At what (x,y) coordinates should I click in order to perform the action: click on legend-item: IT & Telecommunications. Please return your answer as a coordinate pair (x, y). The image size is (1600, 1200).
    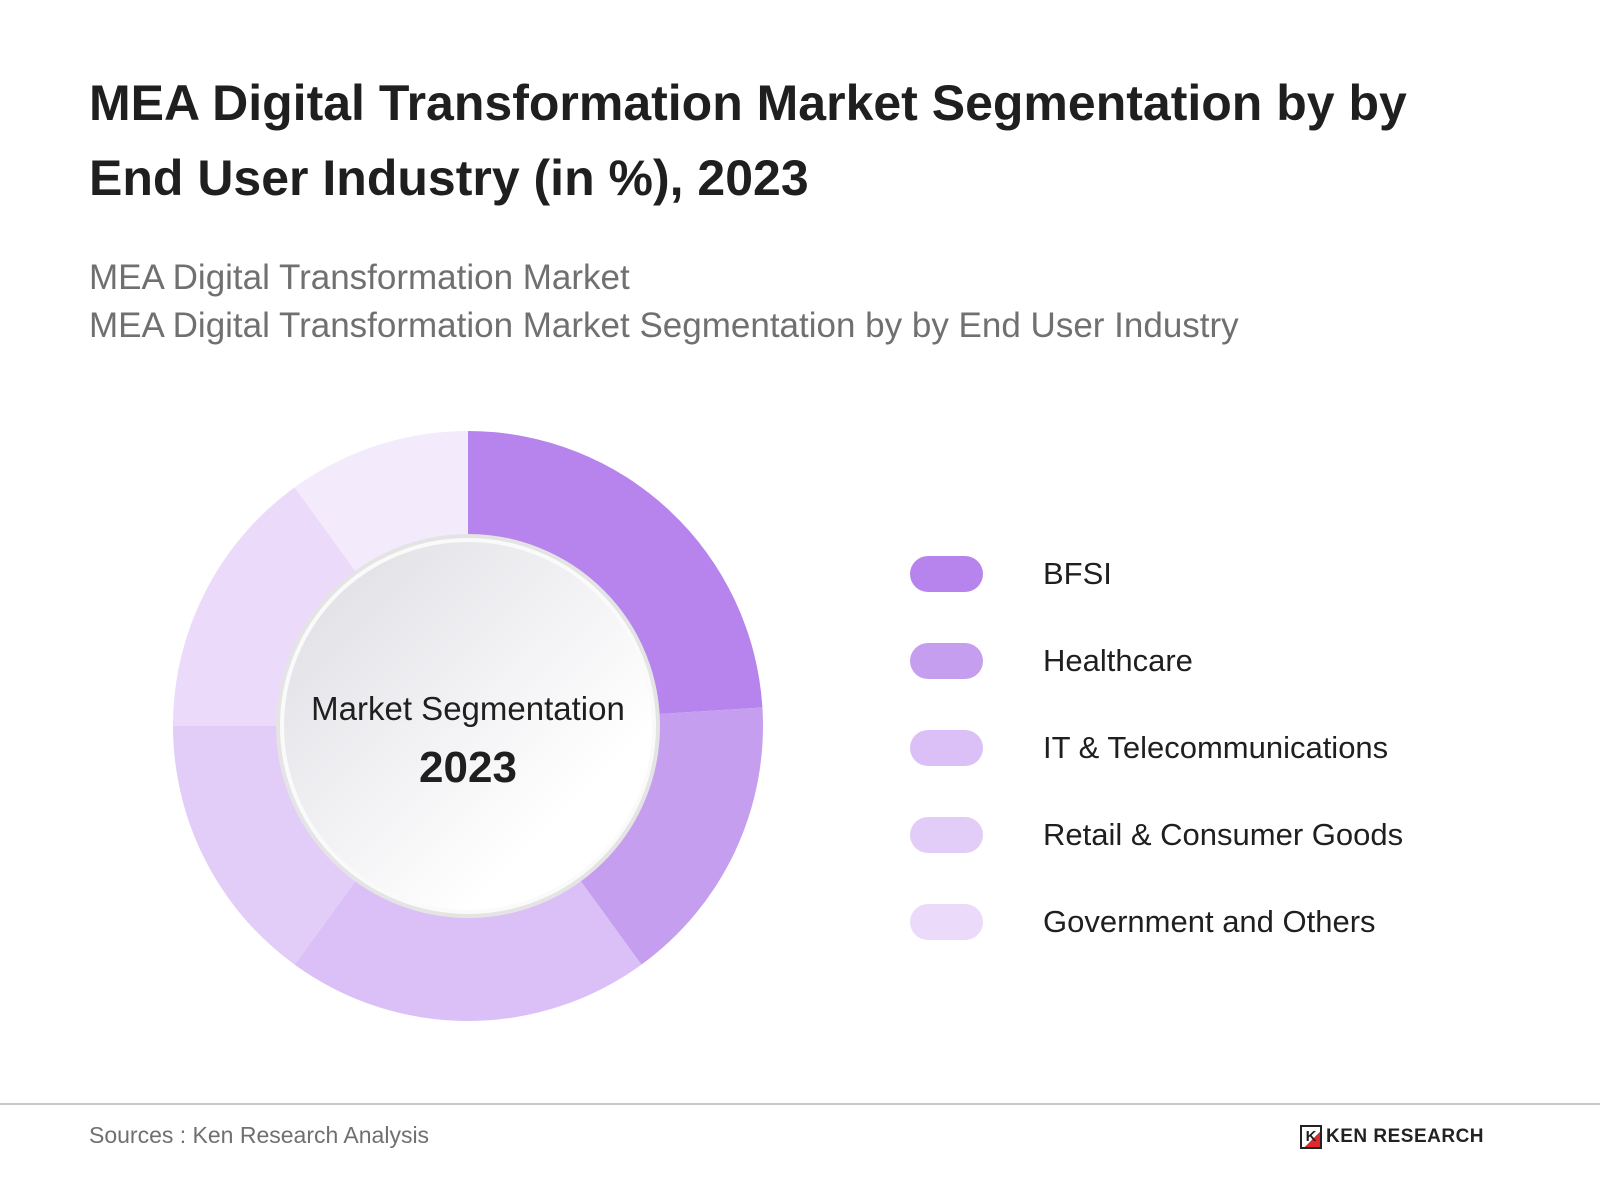
    Looking at the image, I should click on (1156, 747).